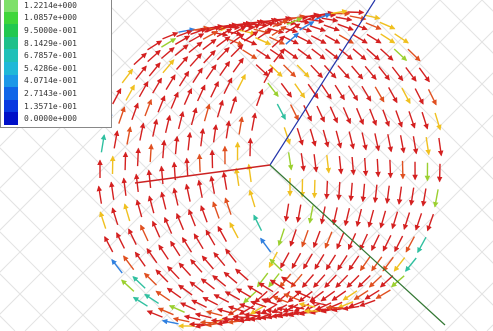  Describe the element at coordinates (50, 93) in the screenshot. I see `legend-label: 2.7143e-001` at that location.